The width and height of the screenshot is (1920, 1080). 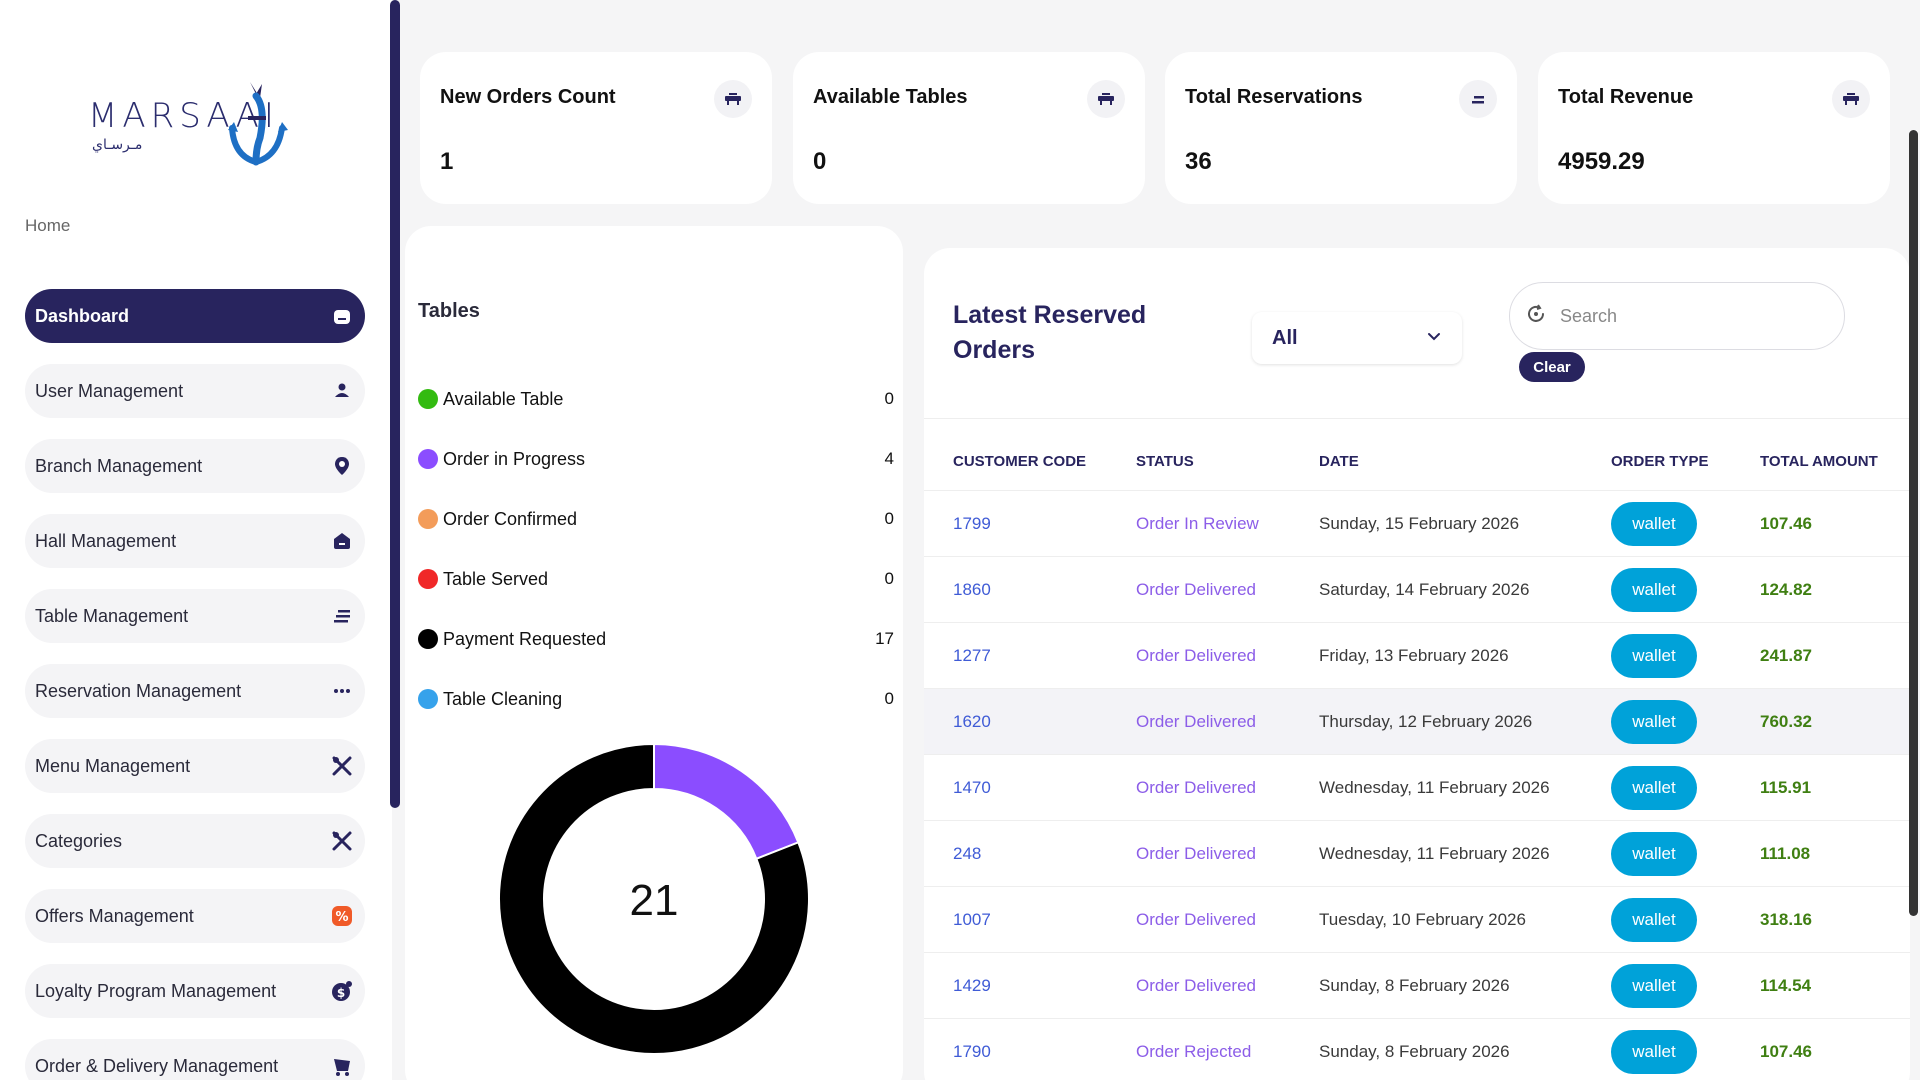 I want to click on column-header-customer-code: CUSTOMER CODE, so click(x=1020, y=461).